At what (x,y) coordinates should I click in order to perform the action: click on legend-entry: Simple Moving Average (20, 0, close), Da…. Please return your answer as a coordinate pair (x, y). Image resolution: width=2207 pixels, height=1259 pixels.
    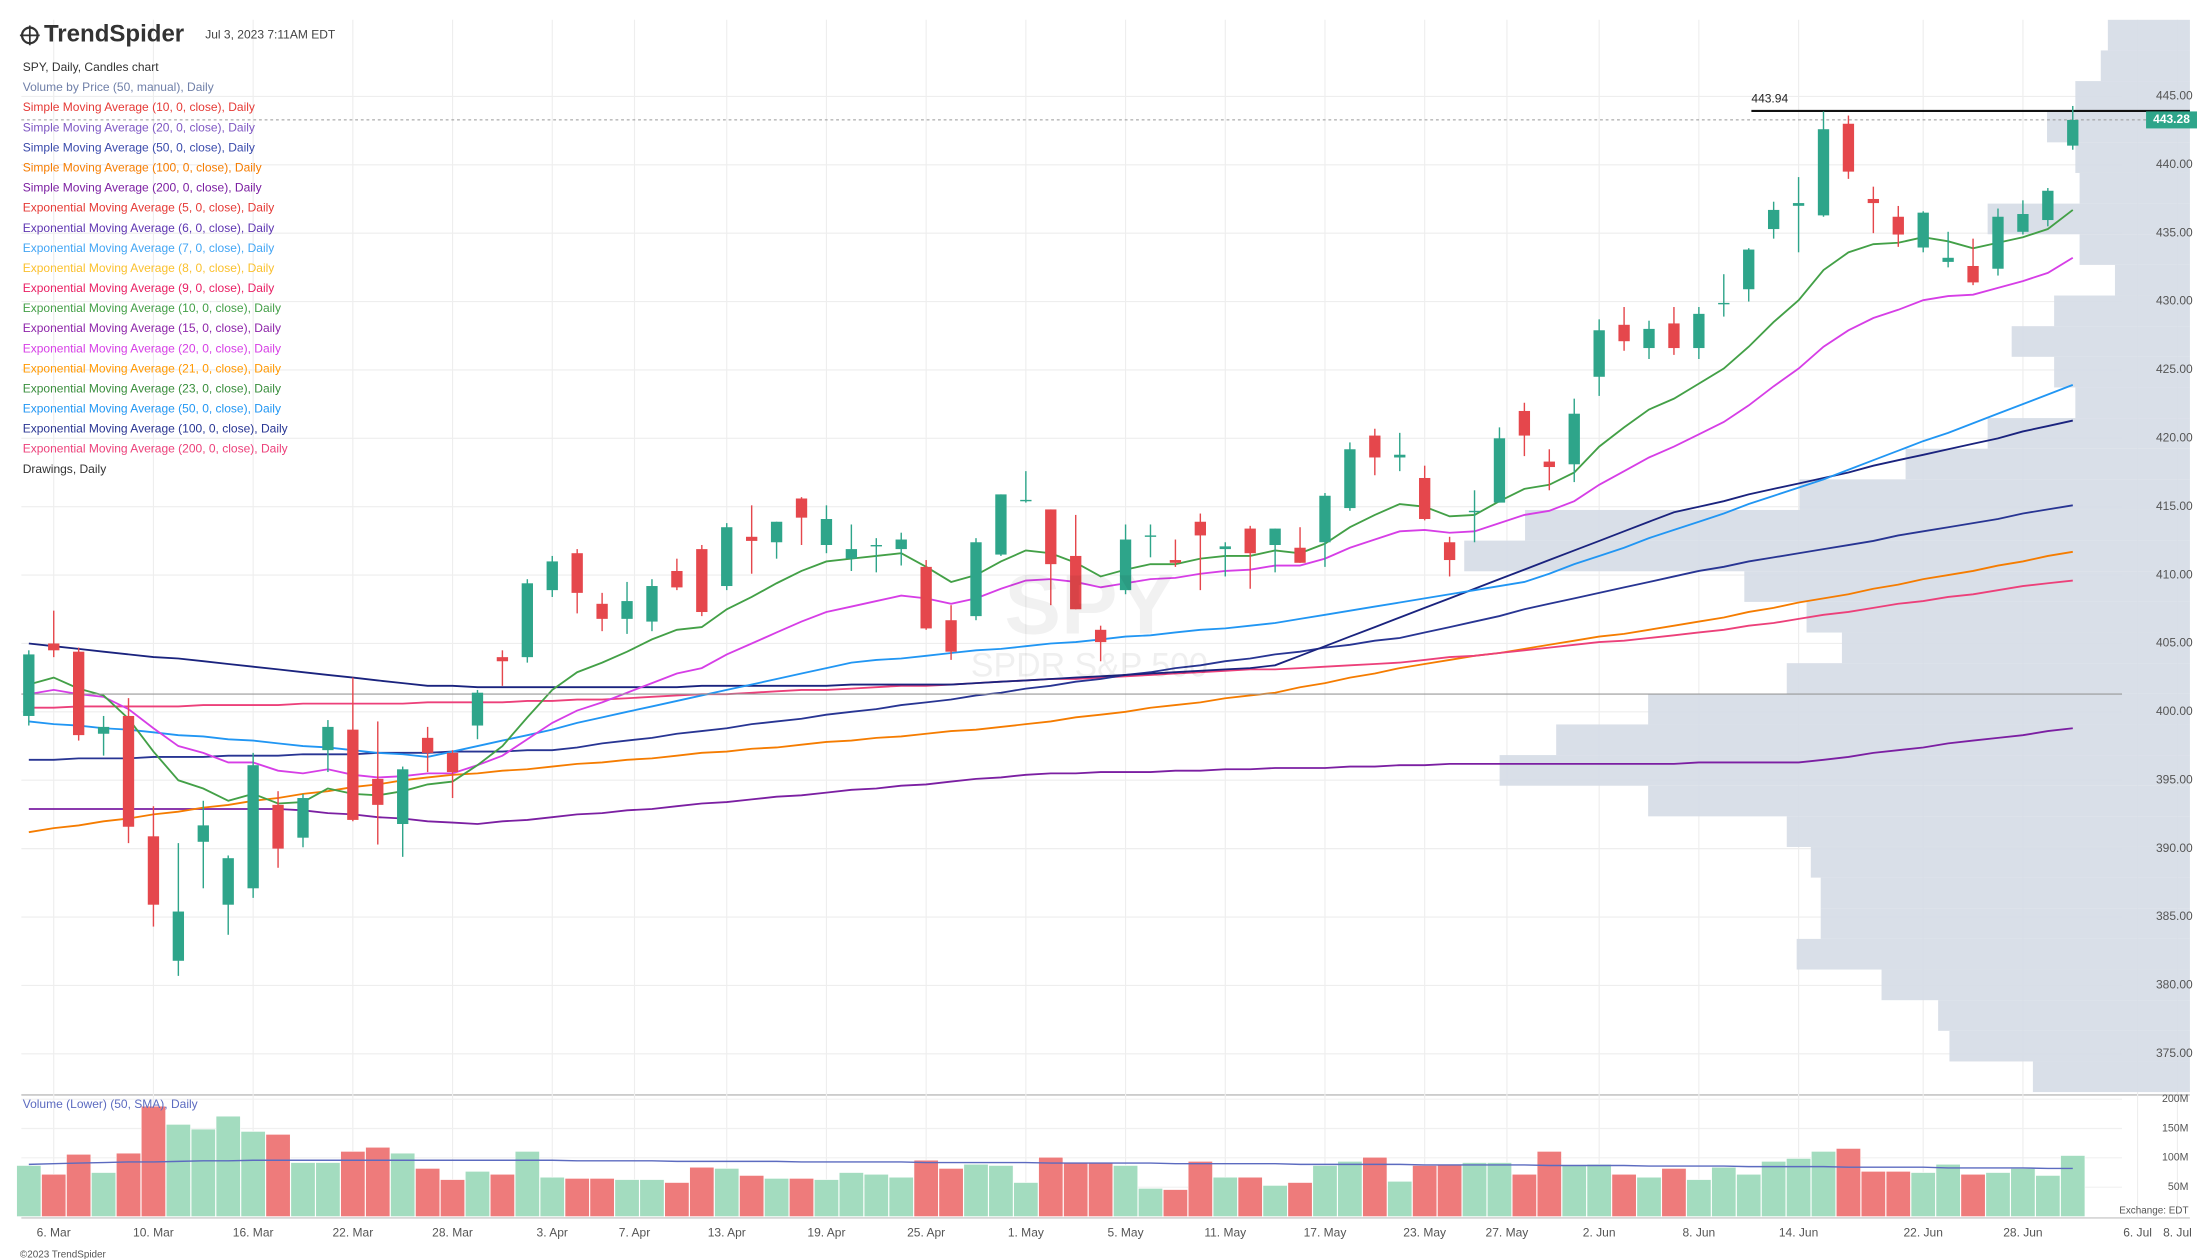
    Looking at the image, I should click on (139, 127).